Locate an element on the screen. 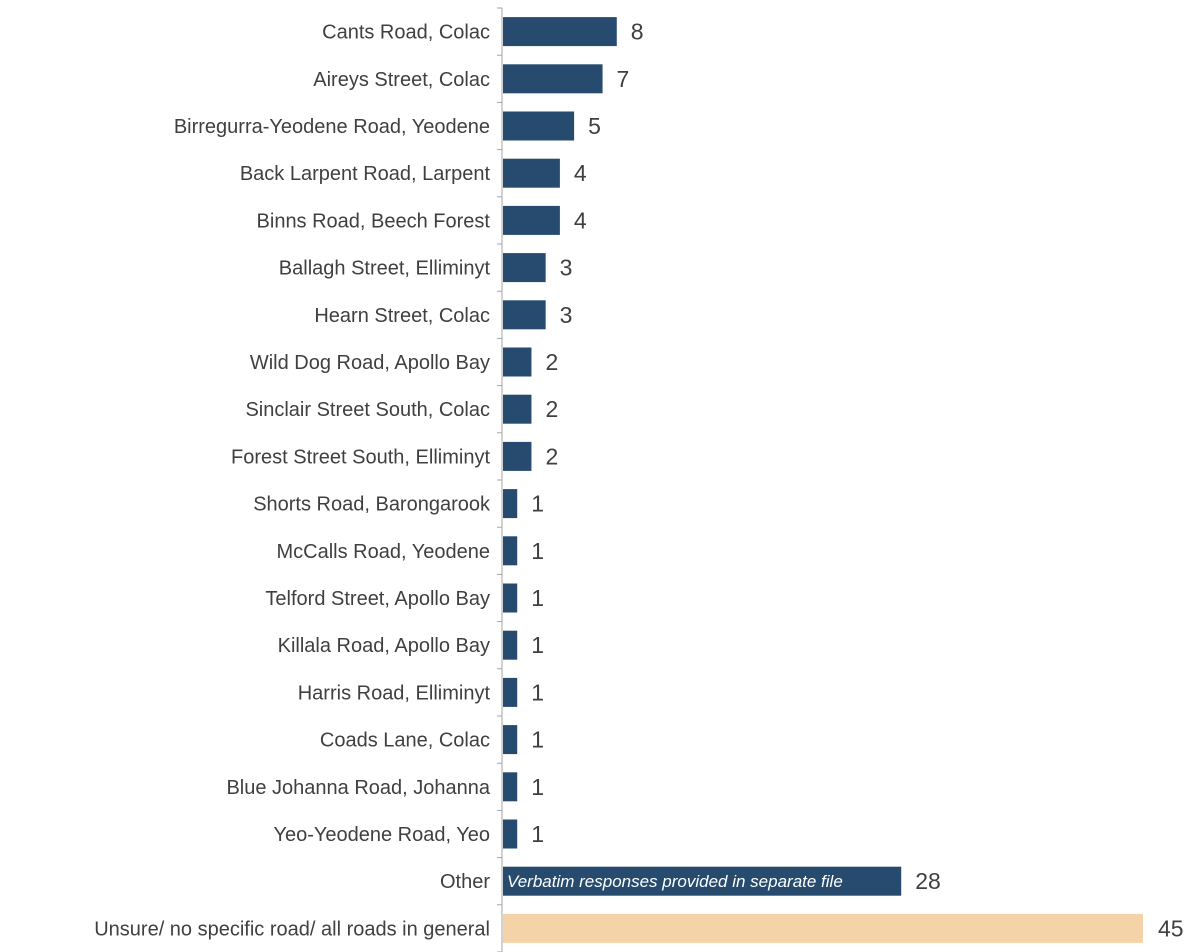 Image resolution: width=1192 pixels, height=952 pixels. category-label: Forest Street South, Elliminyt is located at coordinates (360, 457).